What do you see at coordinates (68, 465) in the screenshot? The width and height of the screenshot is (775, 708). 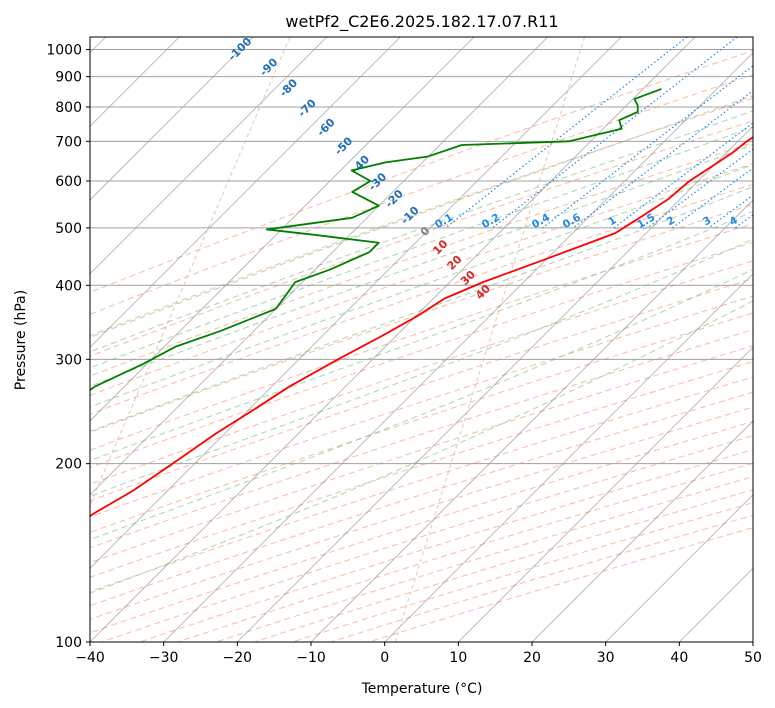 I see `y-tick-label: 200` at bounding box center [68, 465].